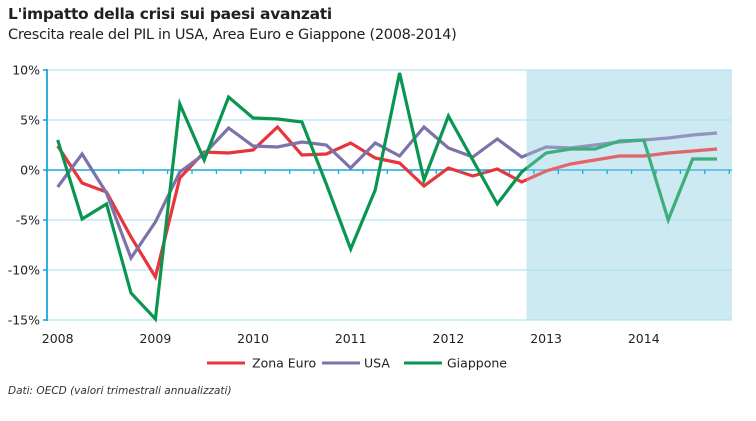 This screenshot has height=421, width=756. I want to click on x-tick-label: 2008, so click(58, 338).